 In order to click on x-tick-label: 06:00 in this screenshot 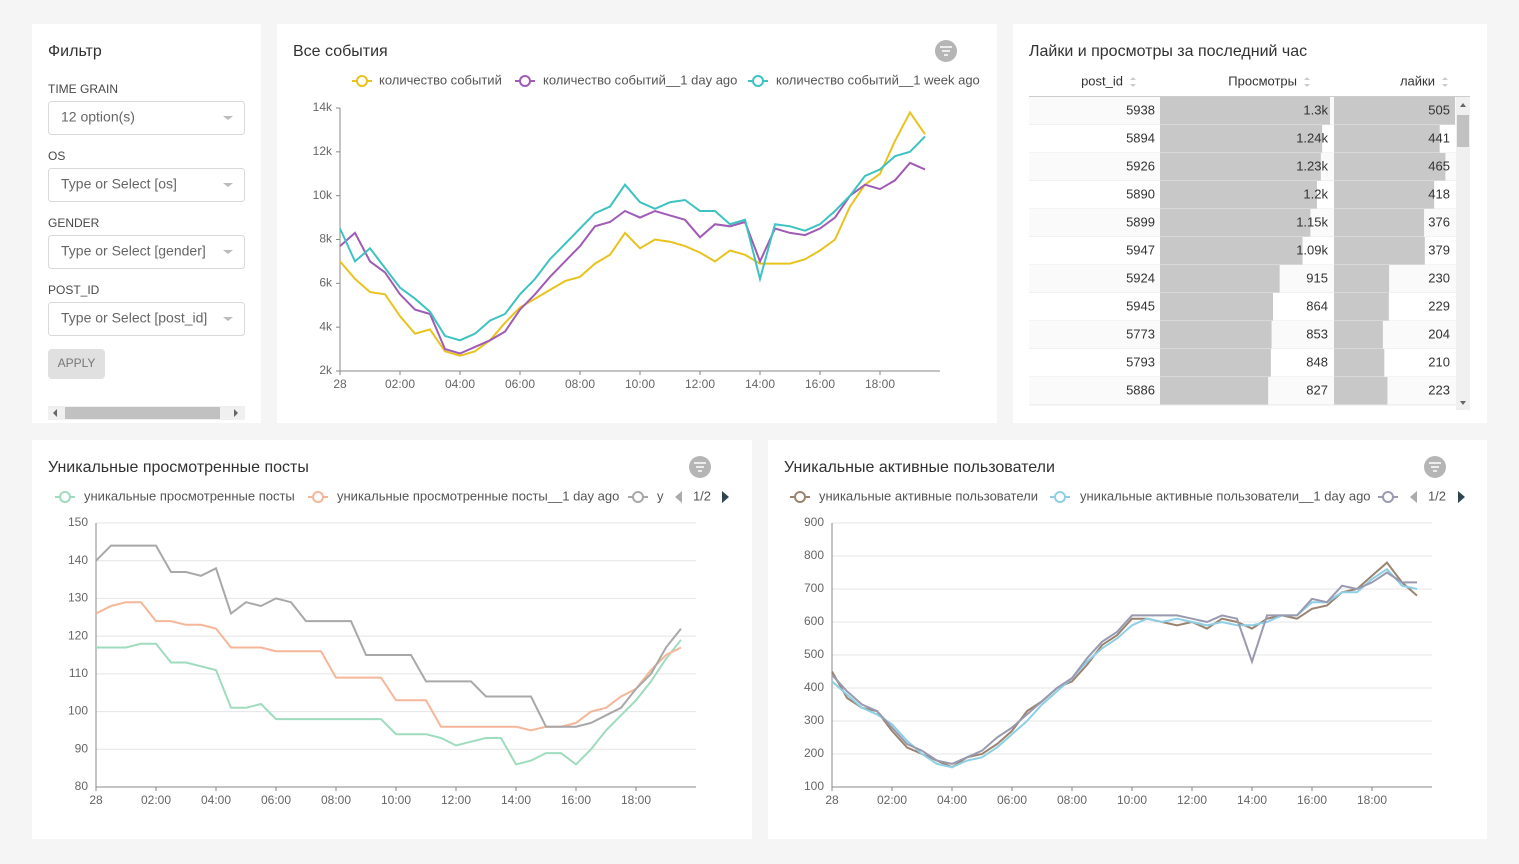, I will do `click(520, 384)`.